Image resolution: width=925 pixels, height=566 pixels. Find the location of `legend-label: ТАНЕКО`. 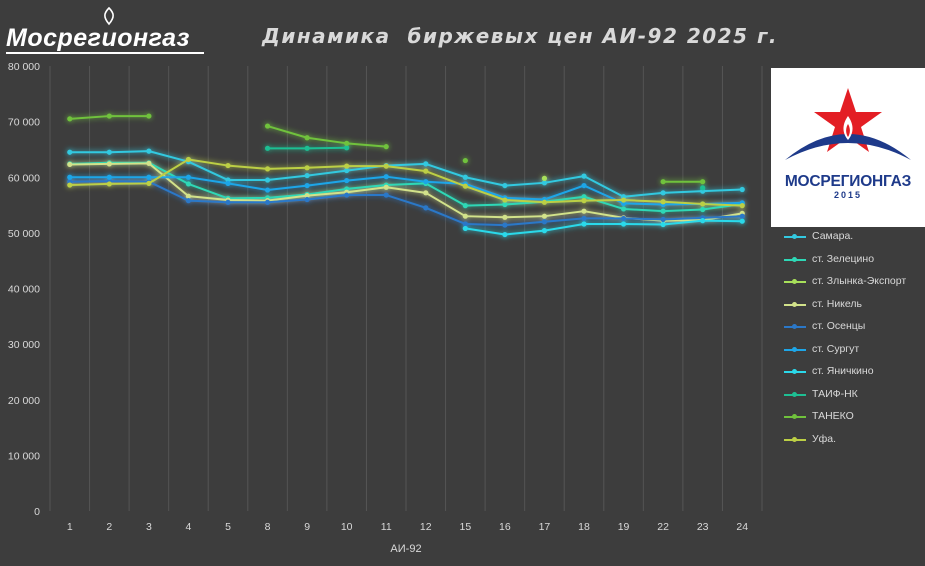

legend-label: ТАНЕКО is located at coordinates (833, 416).